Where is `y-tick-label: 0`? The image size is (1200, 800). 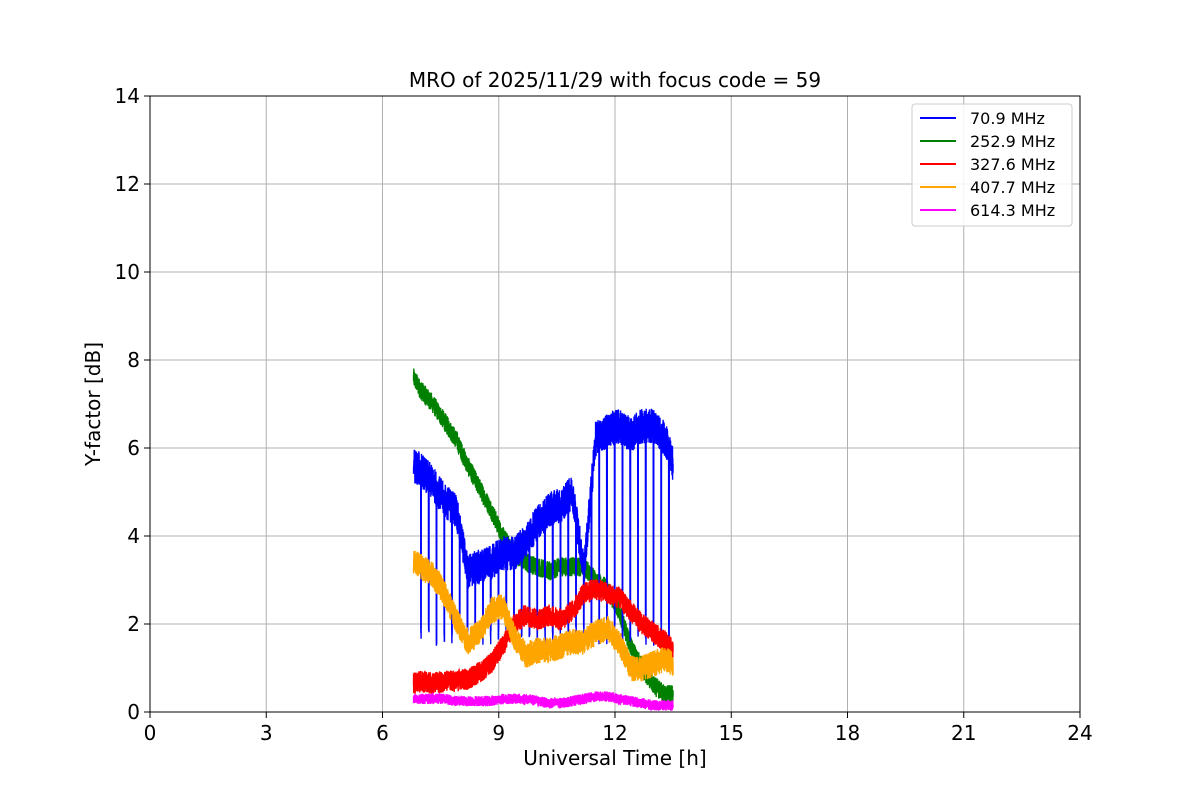 y-tick-label: 0 is located at coordinates (133, 712).